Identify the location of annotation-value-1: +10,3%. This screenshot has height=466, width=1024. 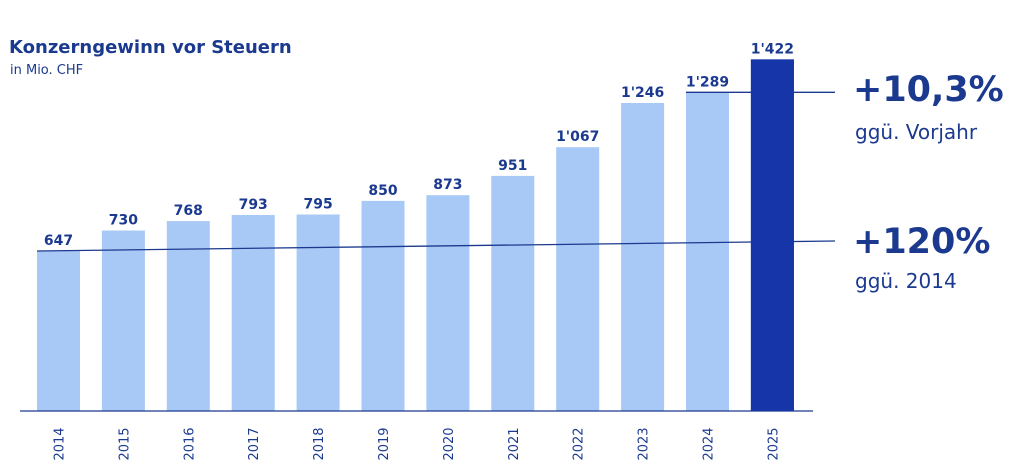
(928, 90).